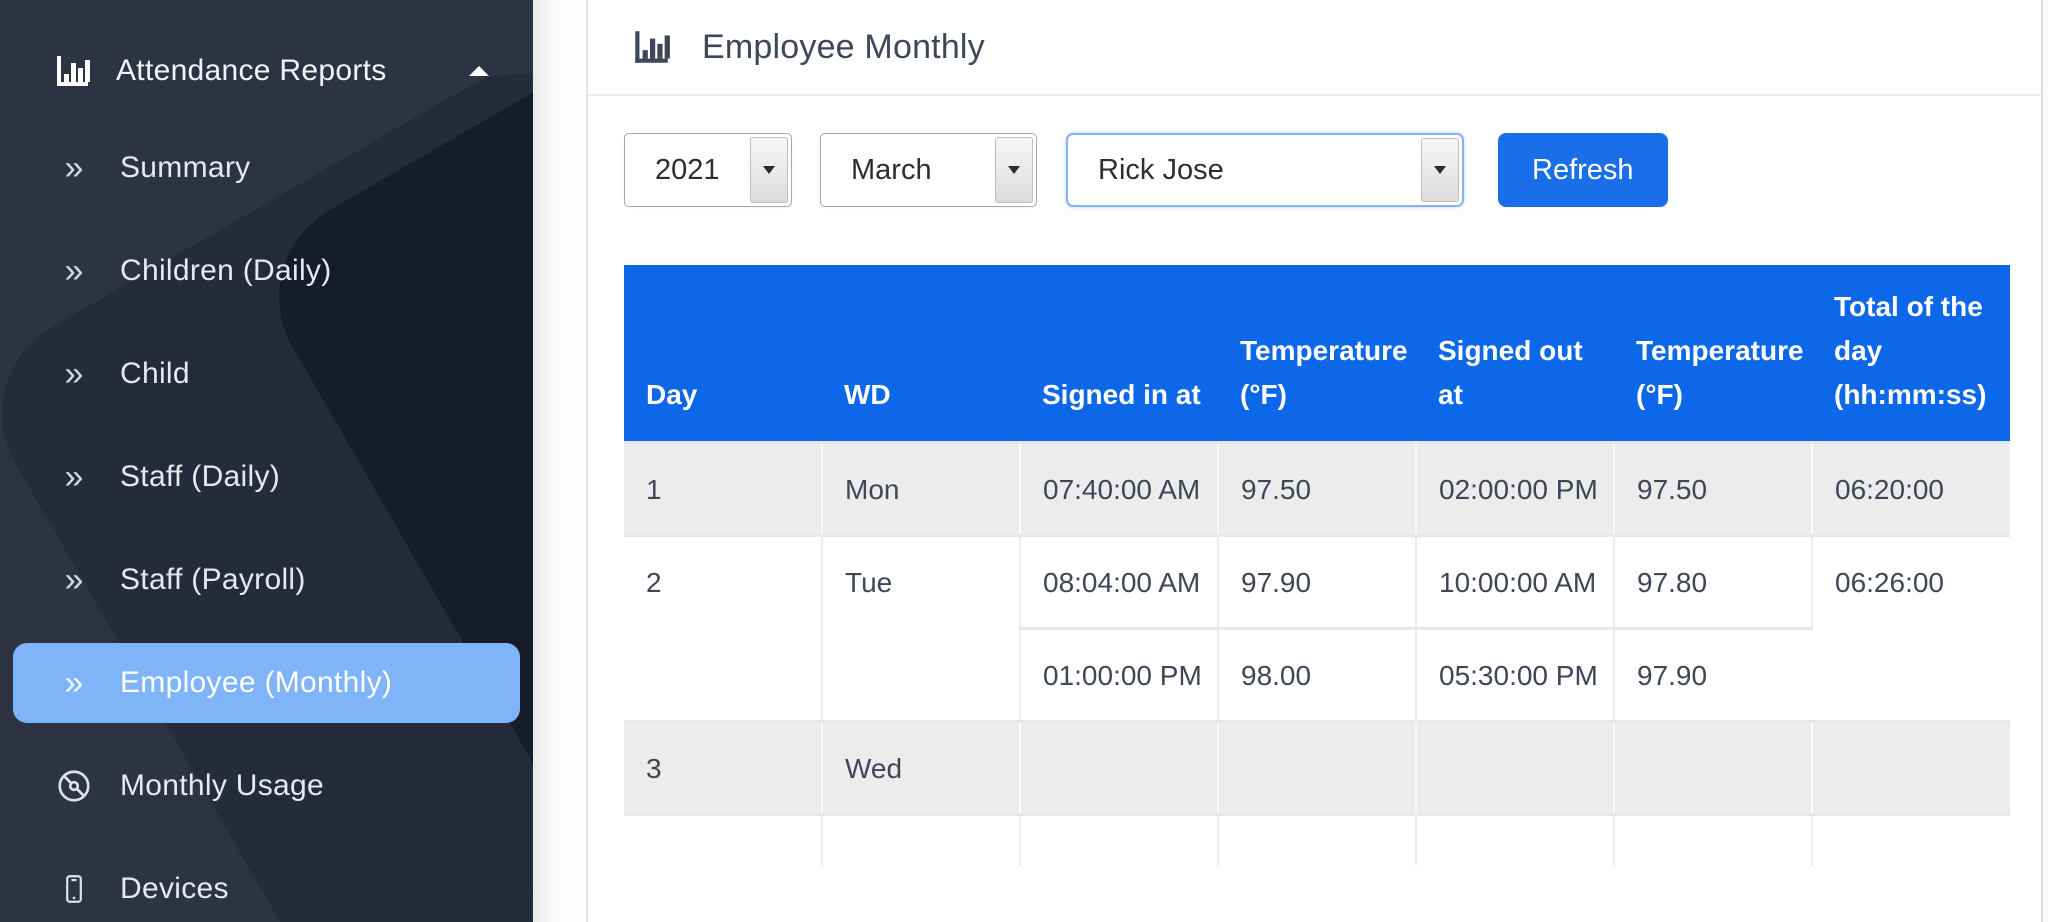 Image resolution: width=2048 pixels, height=922 pixels. I want to click on sidebar-item-children-daily: » Children (Daily), so click(266, 270).